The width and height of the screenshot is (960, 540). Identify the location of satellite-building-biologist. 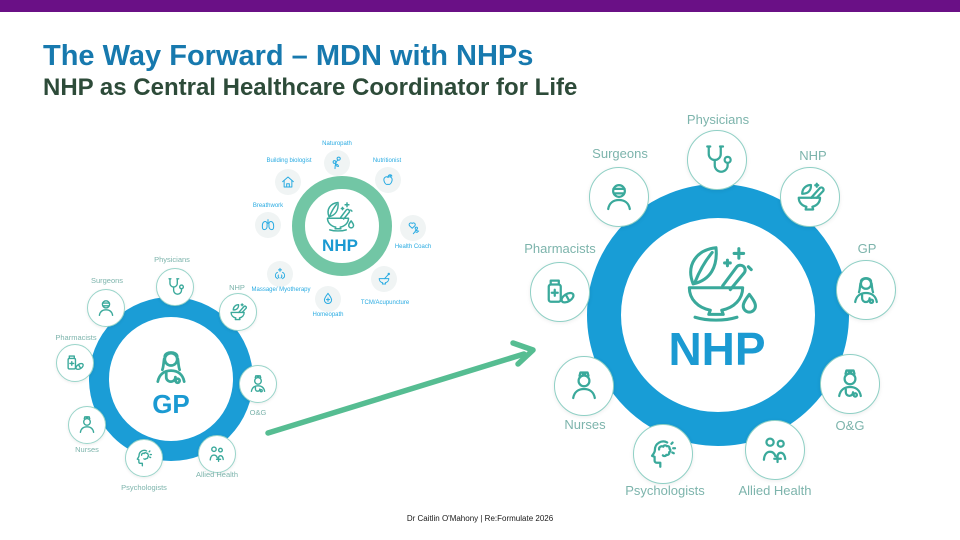
(288, 182).